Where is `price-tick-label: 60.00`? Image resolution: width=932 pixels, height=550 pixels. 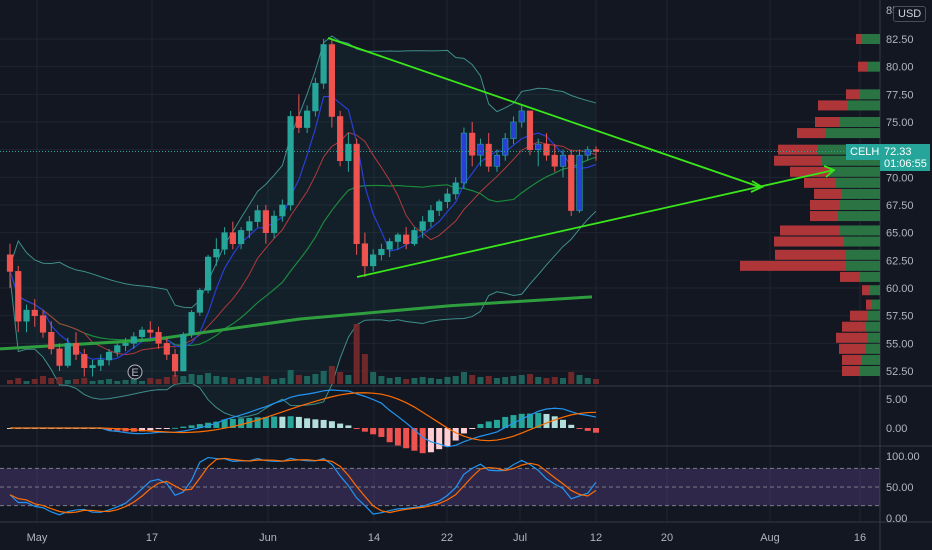
price-tick-label: 60.00 is located at coordinates (900, 289).